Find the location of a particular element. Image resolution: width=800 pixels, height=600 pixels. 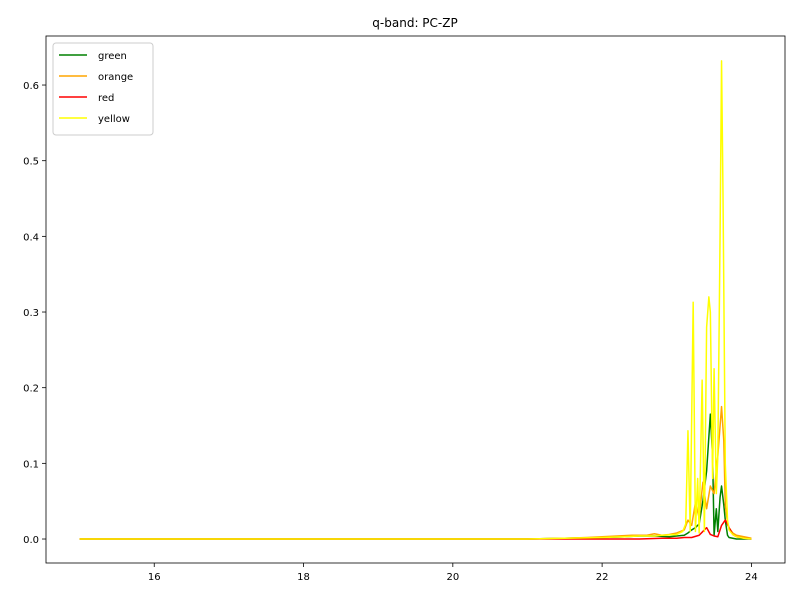

chart-title: q-band: PC-ZP is located at coordinates (414, 23).